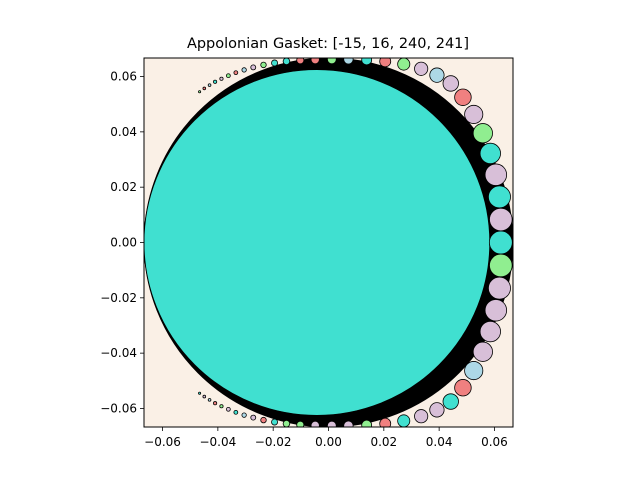 This screenshot has width=640, height=480. What do you see at coordinates (123, 132) in the screenshot?
I see `y-tick-label: 0.04` at bounding box center [123, 132].